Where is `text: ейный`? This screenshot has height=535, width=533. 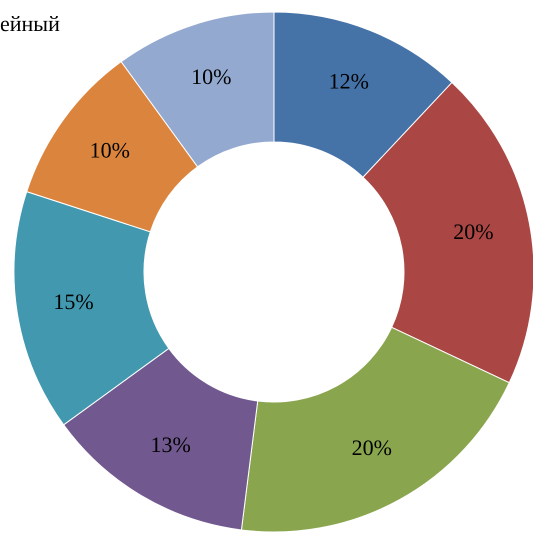 text: ейный is located at coordinates (30, 23).